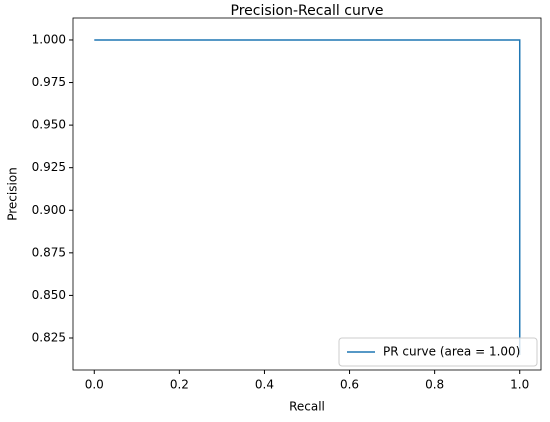 The height and width of the screenshot is (422, 550). What do you see at coordinates (307, 11) in the screenshot?
I see `chart-title: Precision-Recall curve` at bounding box center [307, 11].